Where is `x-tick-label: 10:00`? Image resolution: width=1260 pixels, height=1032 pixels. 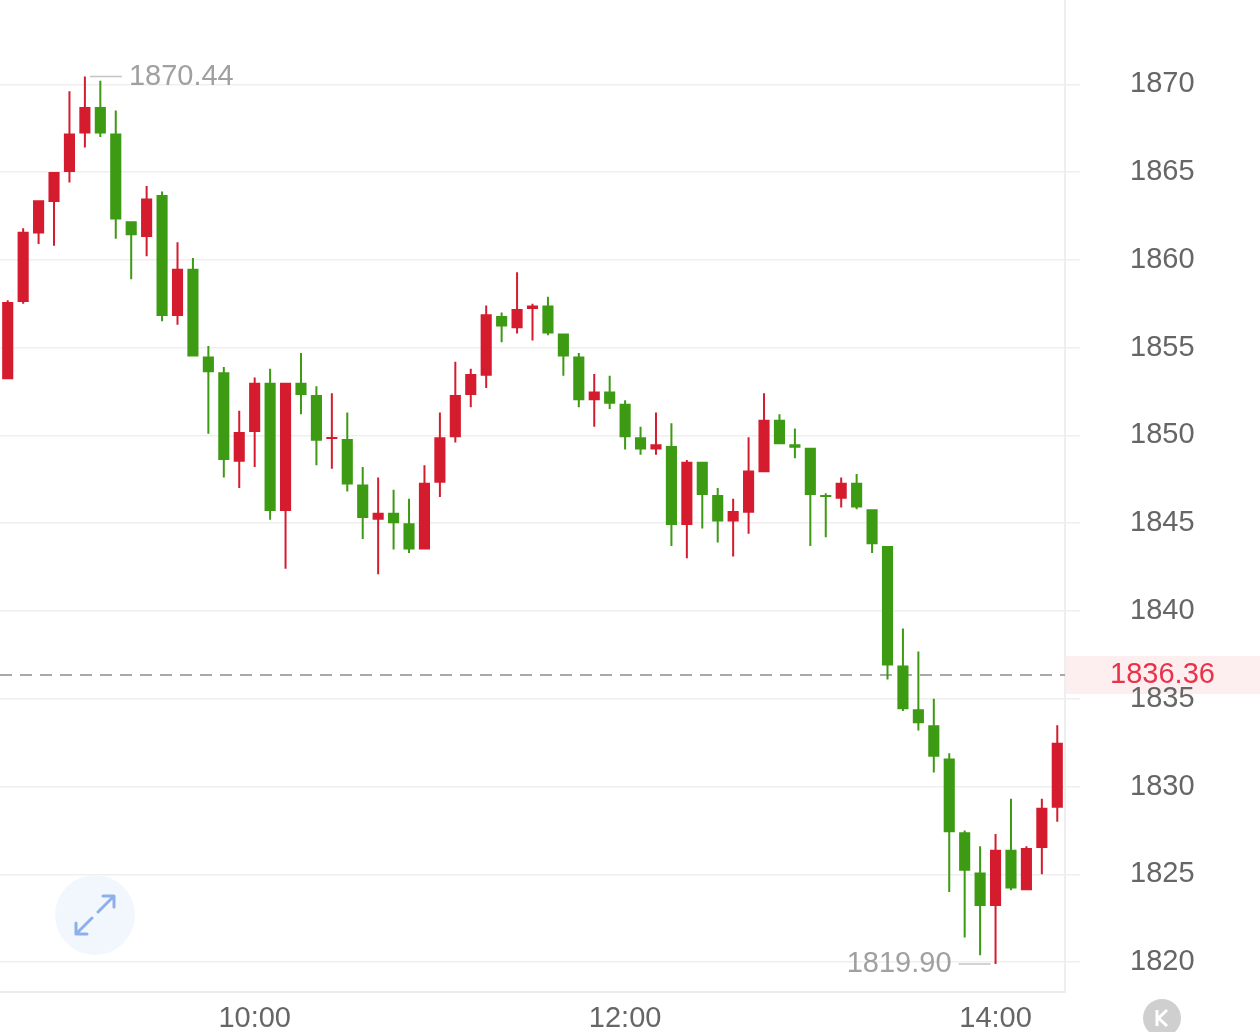 x-tick-label: 10:00 is located at coordinates (254, 1016).